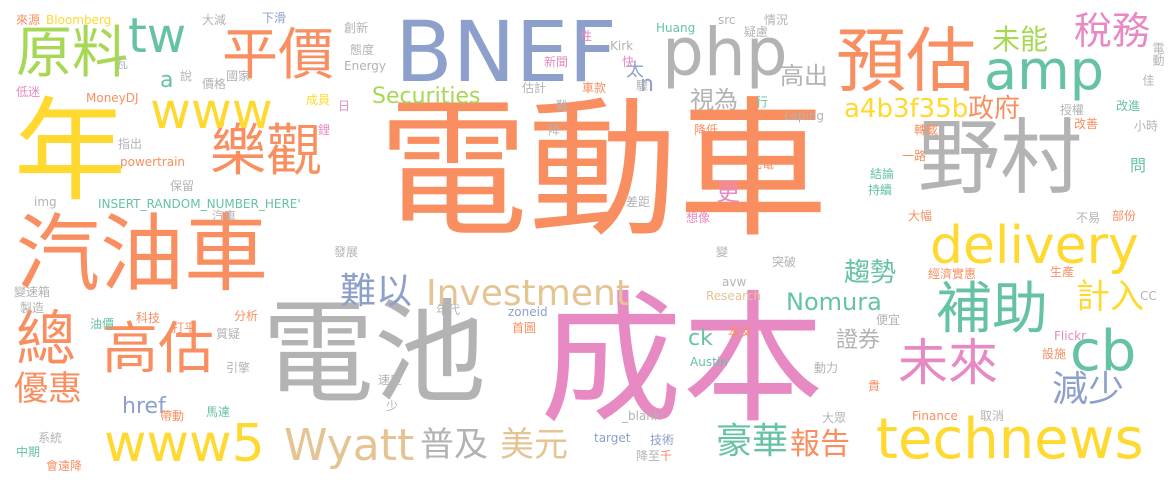 The height and width of the screenshot is (482, 1175). Describe the element at coordinates (804, 116) in the screenshot. I see `word-leping: Leping` at that location.